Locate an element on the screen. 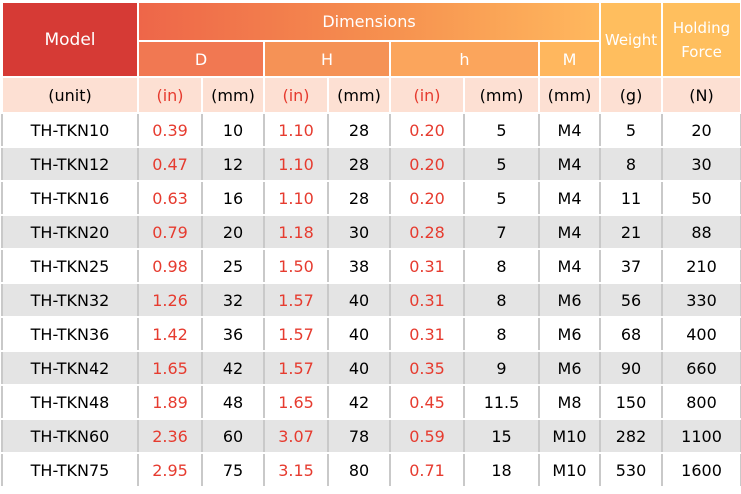 The image size is (741, 494). table-row: TH-TKN36 1.42 36 1.57 40 0.31 8 M6 68 400 is located at coordinates (371, 334).